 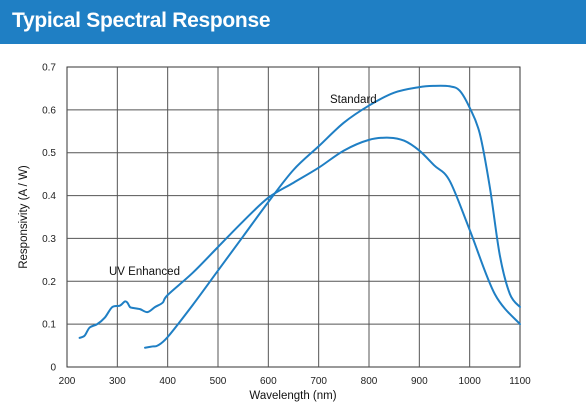 What do you see at coordinates (520, 381) in the screenshot?
I see `x-tick-label: 1100` at bounding box center [520, 381].